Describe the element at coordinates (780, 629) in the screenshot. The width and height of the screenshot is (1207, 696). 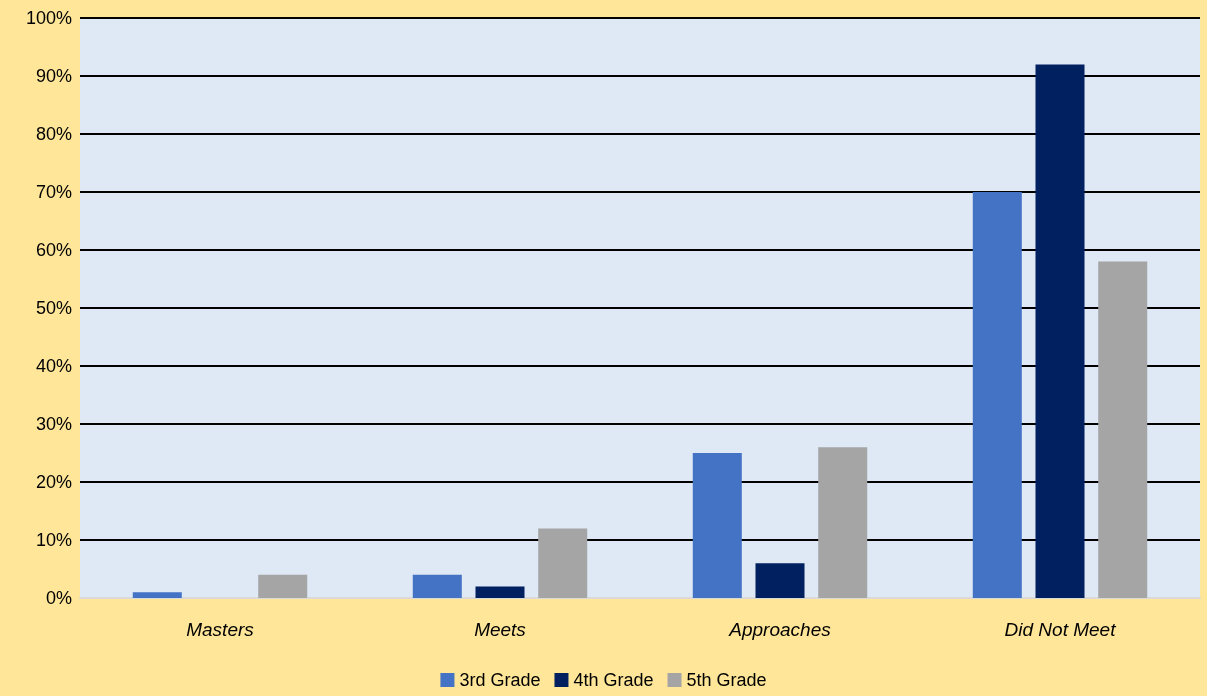
I see `x-tick-label: Approaches` at that location.